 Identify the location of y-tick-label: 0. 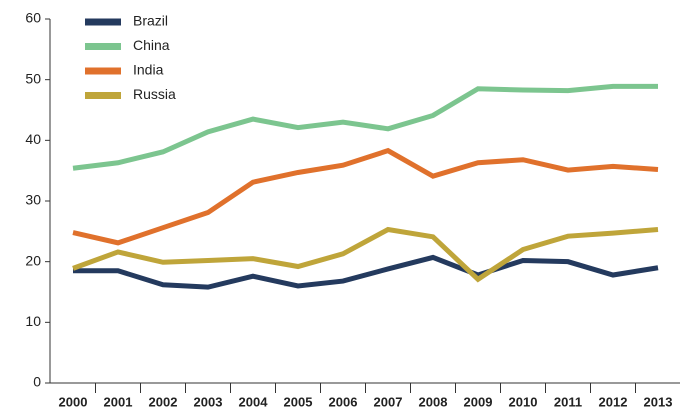
(37, 382).